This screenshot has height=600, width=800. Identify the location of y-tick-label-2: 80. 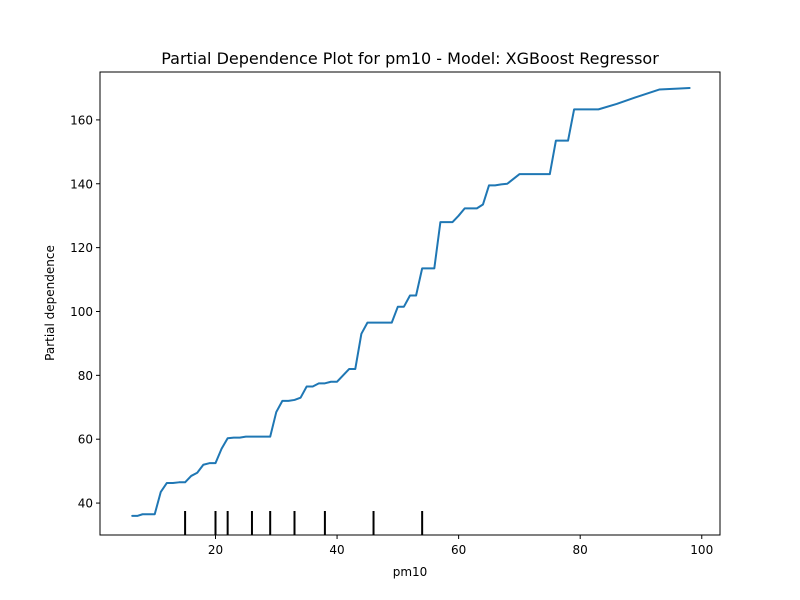
(85, 376).